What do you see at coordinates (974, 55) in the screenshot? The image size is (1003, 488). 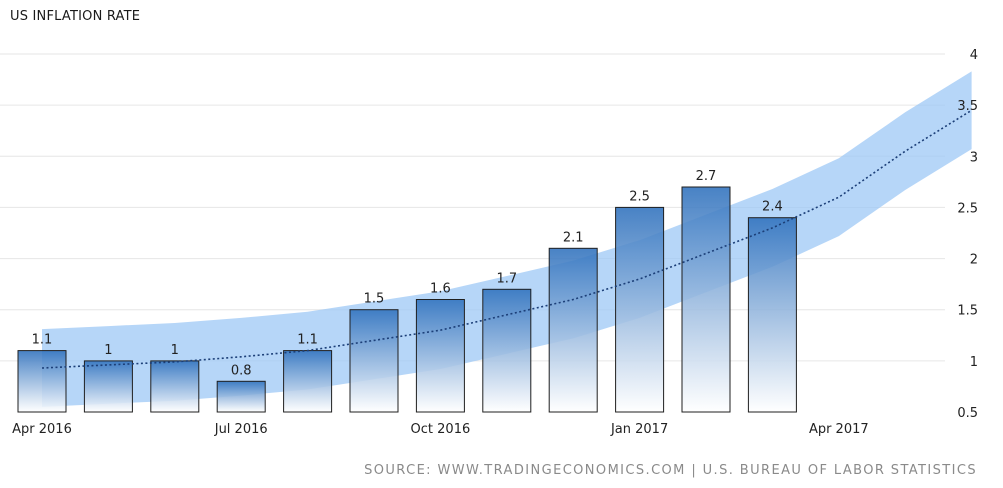 I see `y-tick-label: 4` at bounding box center [974, 55].